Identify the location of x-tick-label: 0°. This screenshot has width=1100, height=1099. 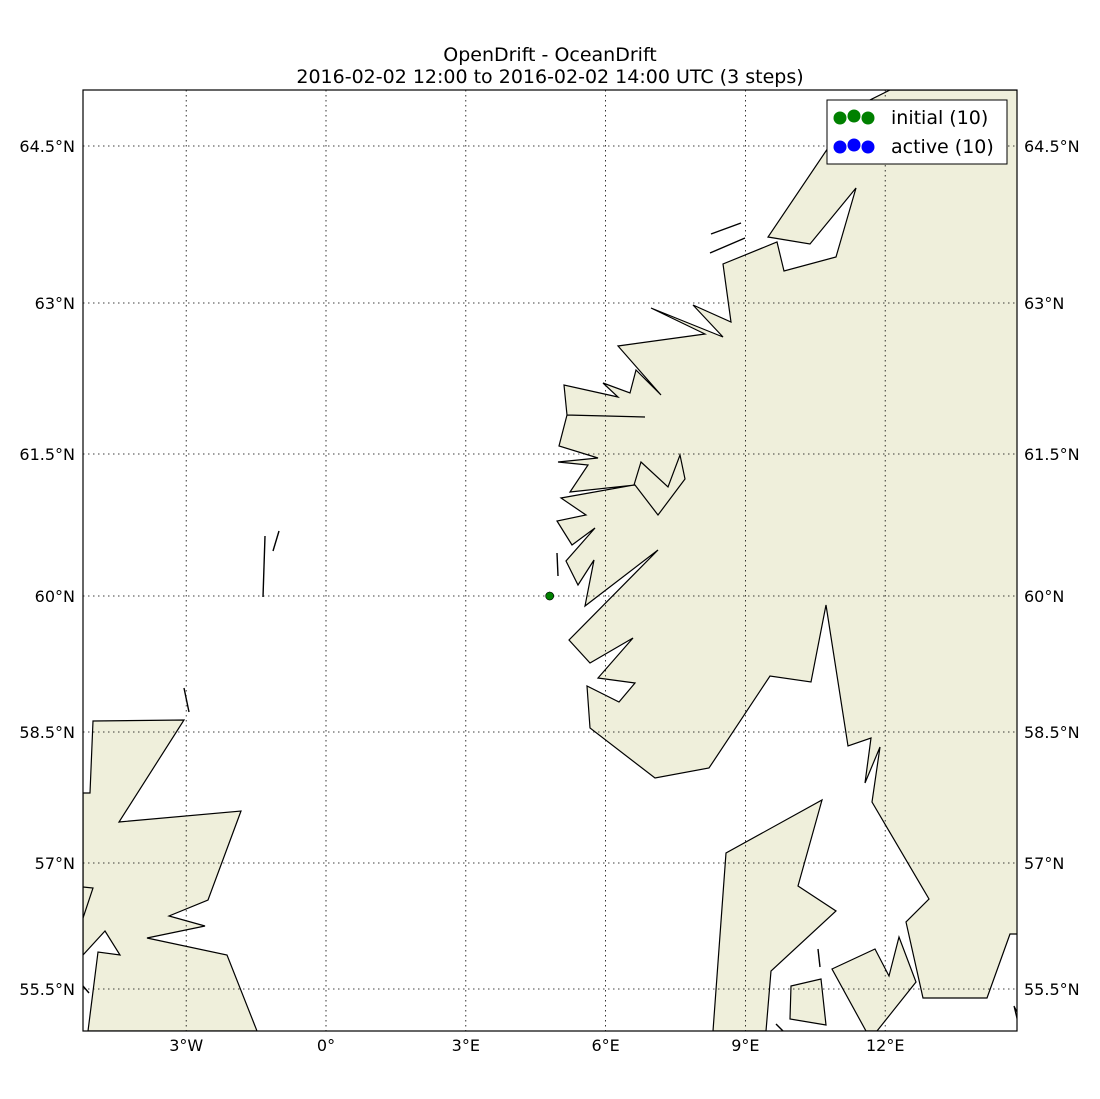
(326, 1045).